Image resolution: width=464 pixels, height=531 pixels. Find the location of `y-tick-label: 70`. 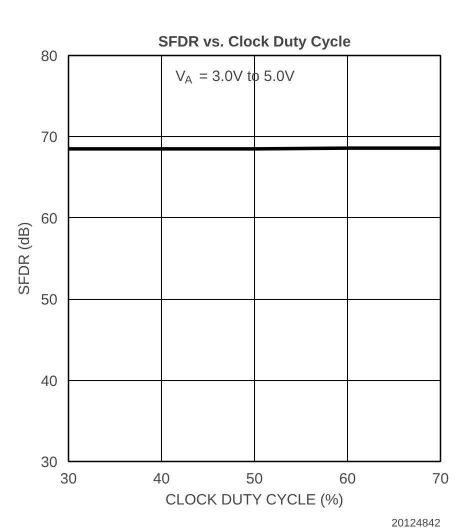

y-tick-label: 70 is located at coordinates (49, 137).